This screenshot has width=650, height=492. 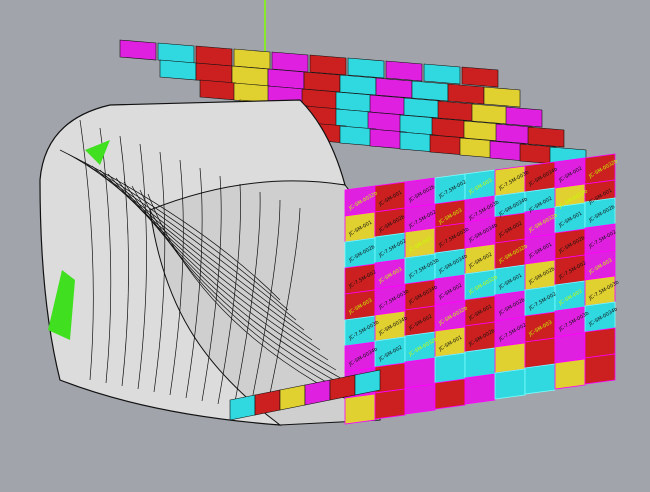 I want to click on green-edge-top, so click(x=97, y=152).